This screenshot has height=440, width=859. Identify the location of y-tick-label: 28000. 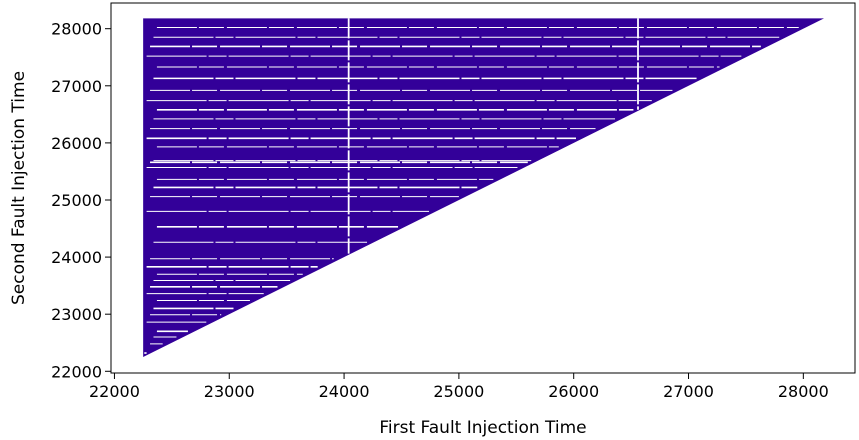
(76, 29).